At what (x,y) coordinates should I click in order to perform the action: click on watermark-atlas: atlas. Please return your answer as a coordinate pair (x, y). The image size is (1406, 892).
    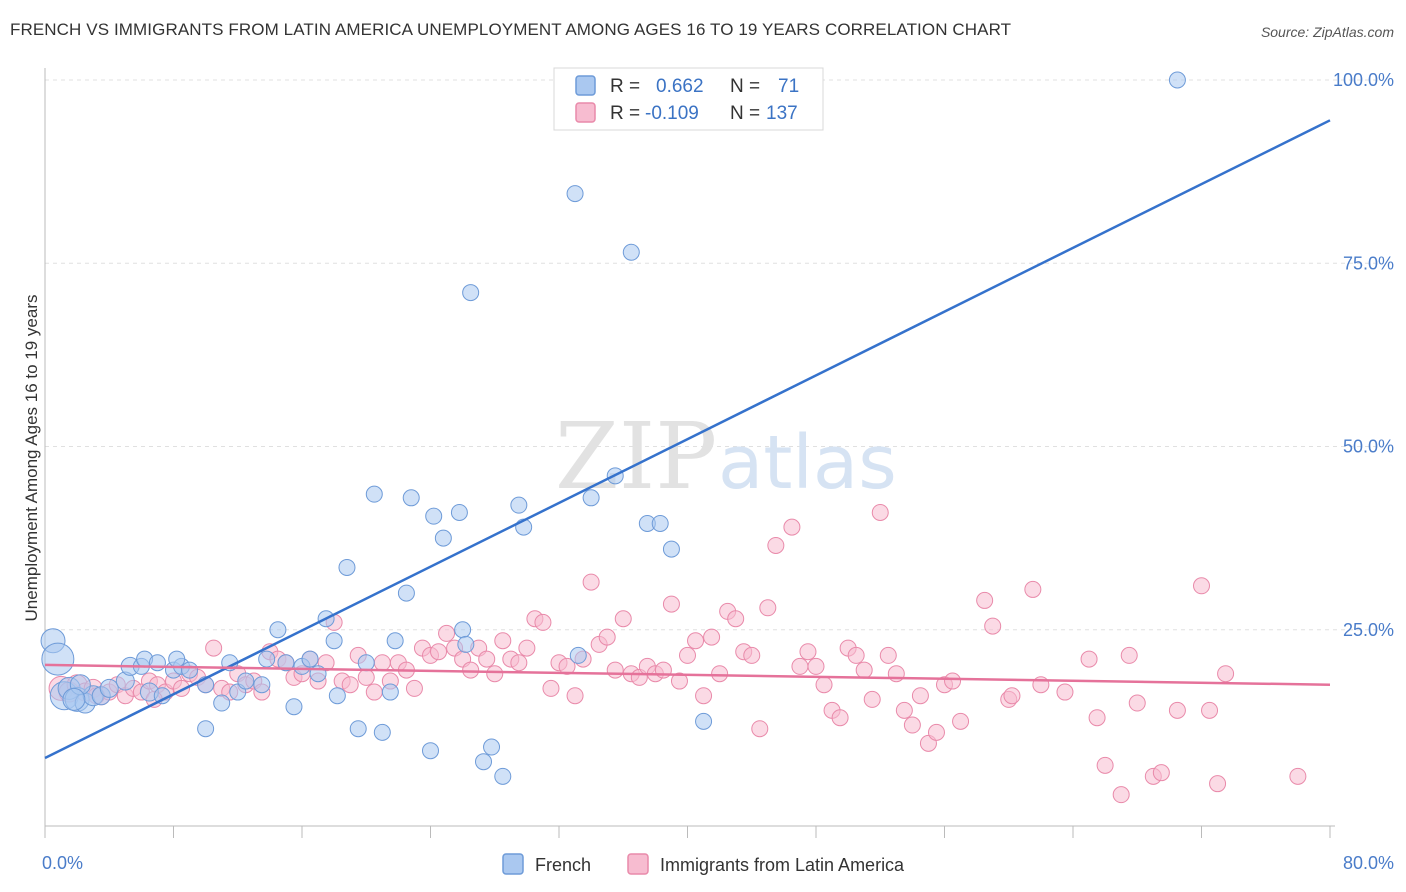
    Looking at the image, I should click on (807, 463).